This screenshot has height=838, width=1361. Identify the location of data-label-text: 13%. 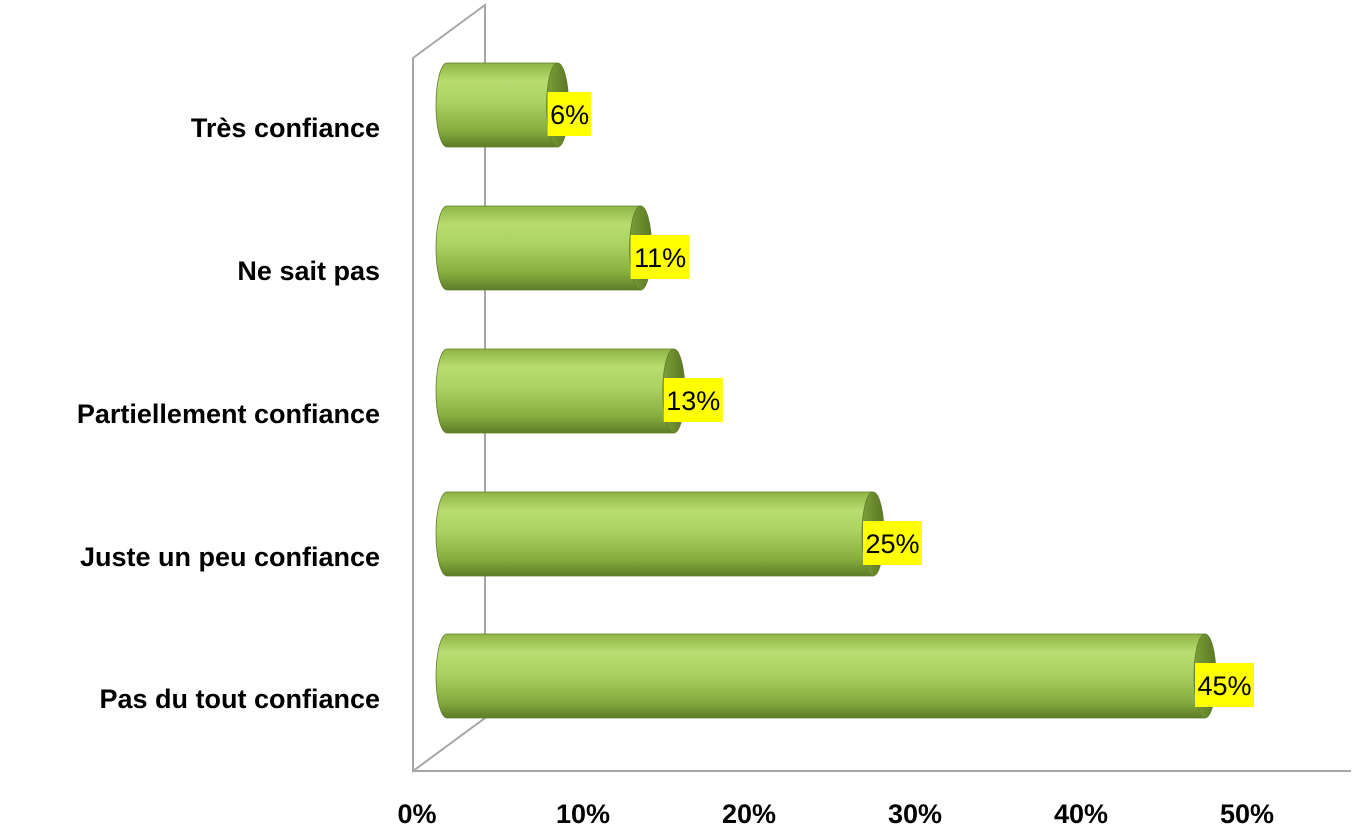
(693, 401).